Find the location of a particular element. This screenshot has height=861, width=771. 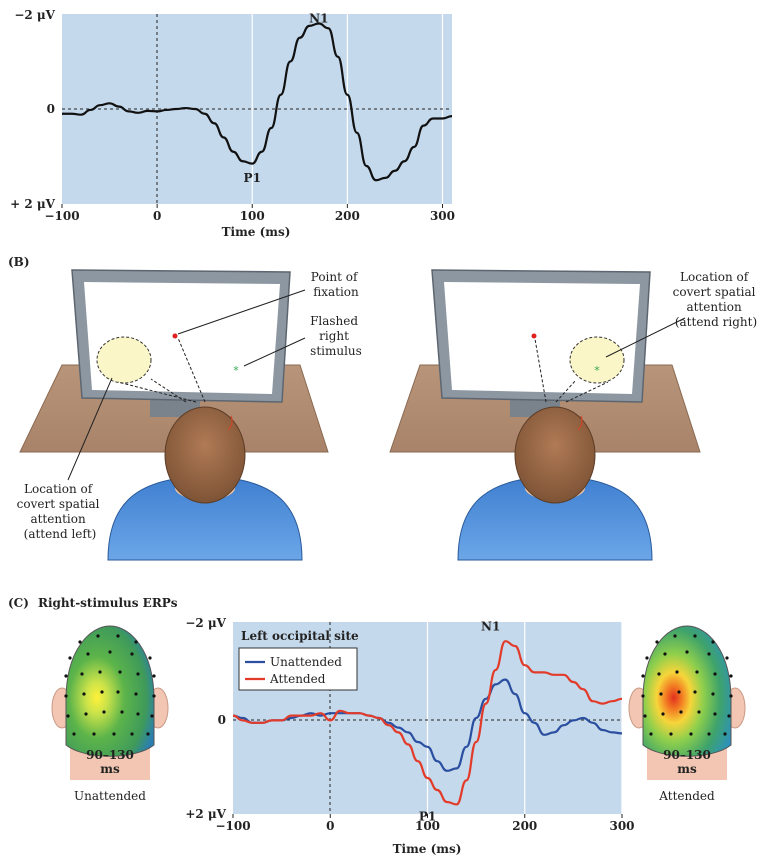

caption-attended: Attended is located at coordinates (686, 796).